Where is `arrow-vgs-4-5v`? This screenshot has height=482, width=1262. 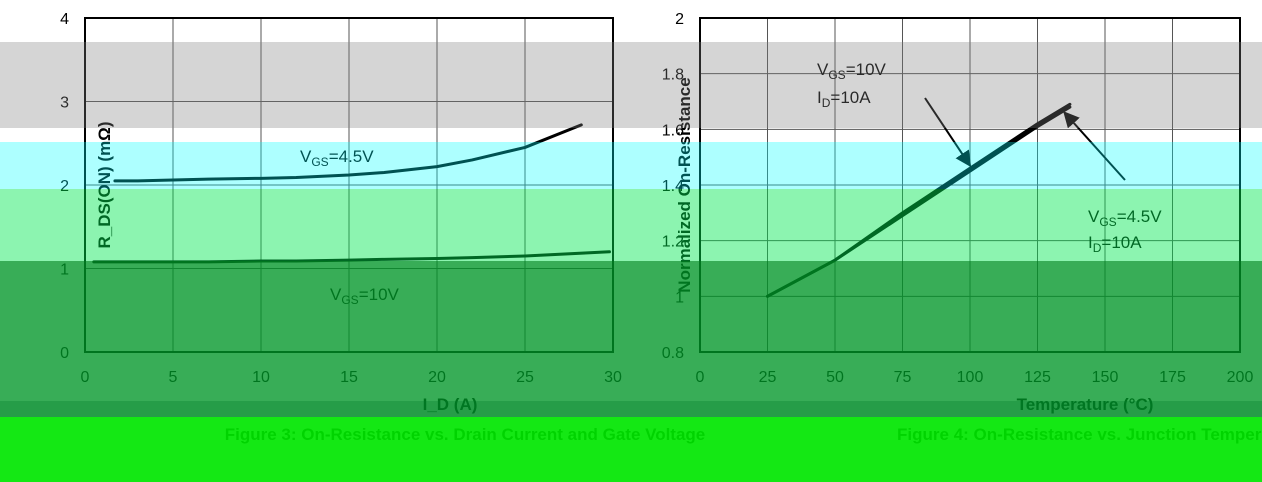
arrow-vgs-4-5v is located at coordinates (1094, 146).